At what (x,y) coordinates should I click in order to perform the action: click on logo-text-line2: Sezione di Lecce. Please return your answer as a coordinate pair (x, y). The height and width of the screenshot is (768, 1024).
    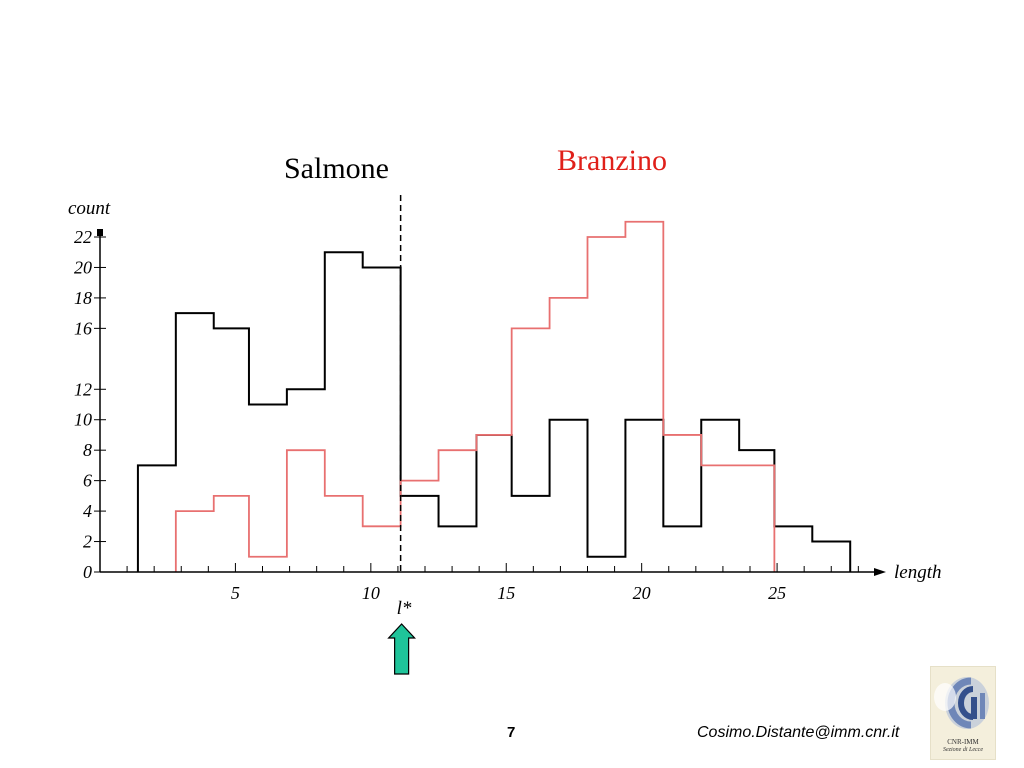
    Looking at the image, I should click on (963, 750).